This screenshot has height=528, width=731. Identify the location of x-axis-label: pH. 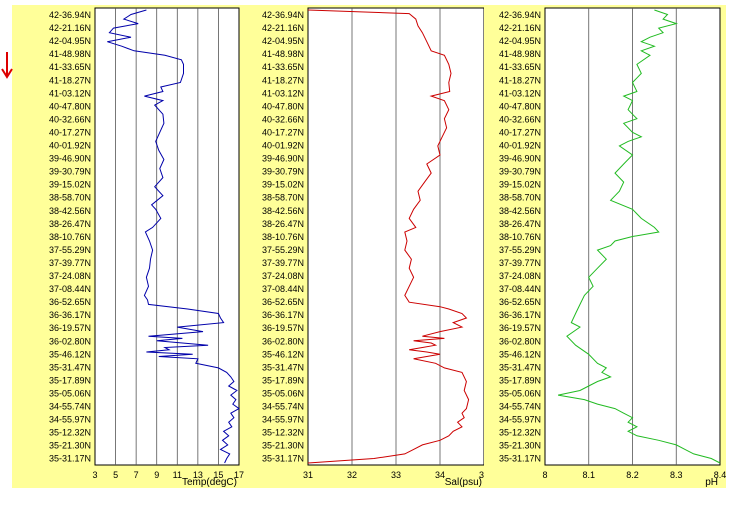
(711, 482).